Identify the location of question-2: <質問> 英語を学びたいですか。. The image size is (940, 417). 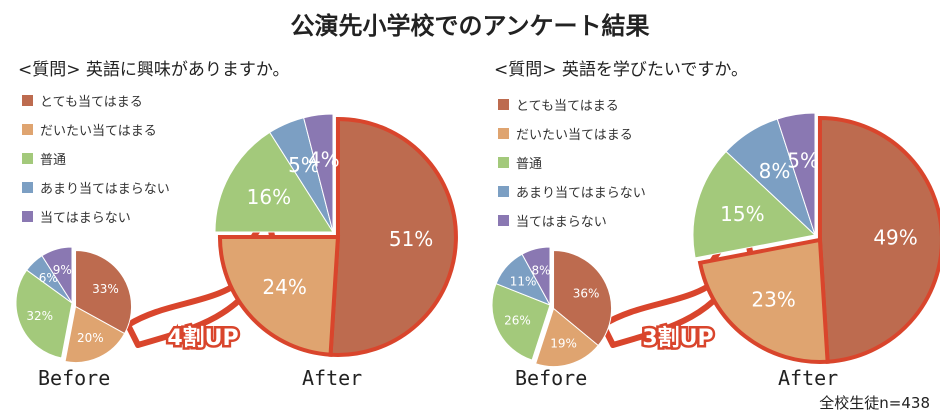
(621, 70).